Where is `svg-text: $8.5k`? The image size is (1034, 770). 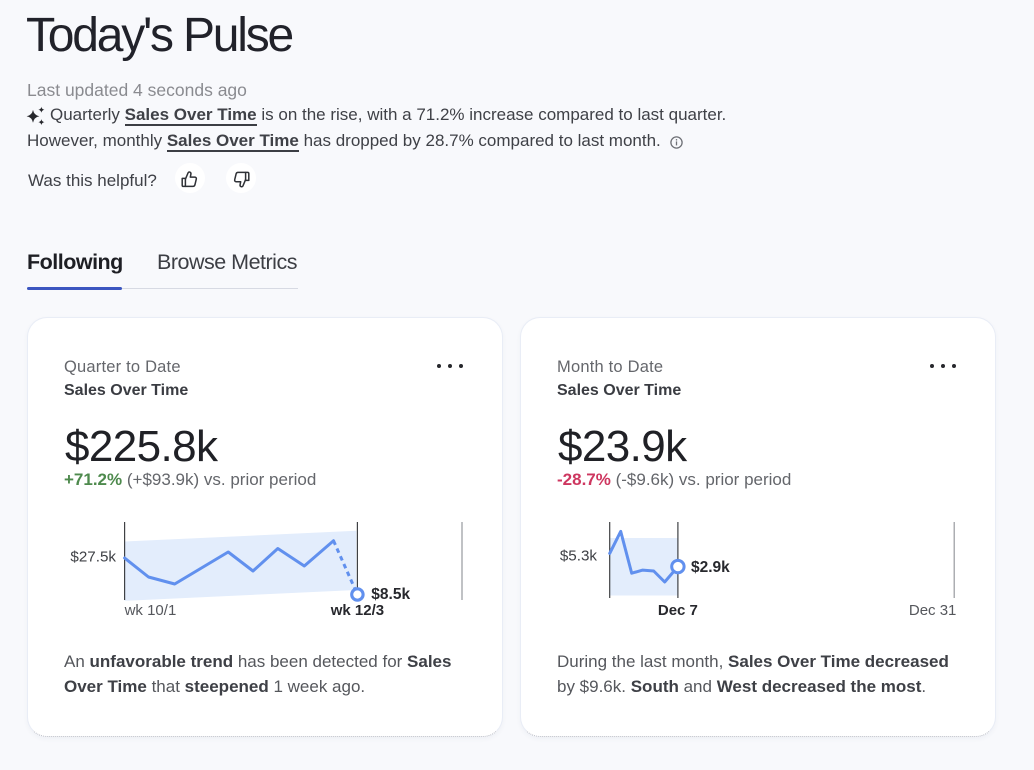
svg-text: $8.5k is located at coordinates (390, 594).